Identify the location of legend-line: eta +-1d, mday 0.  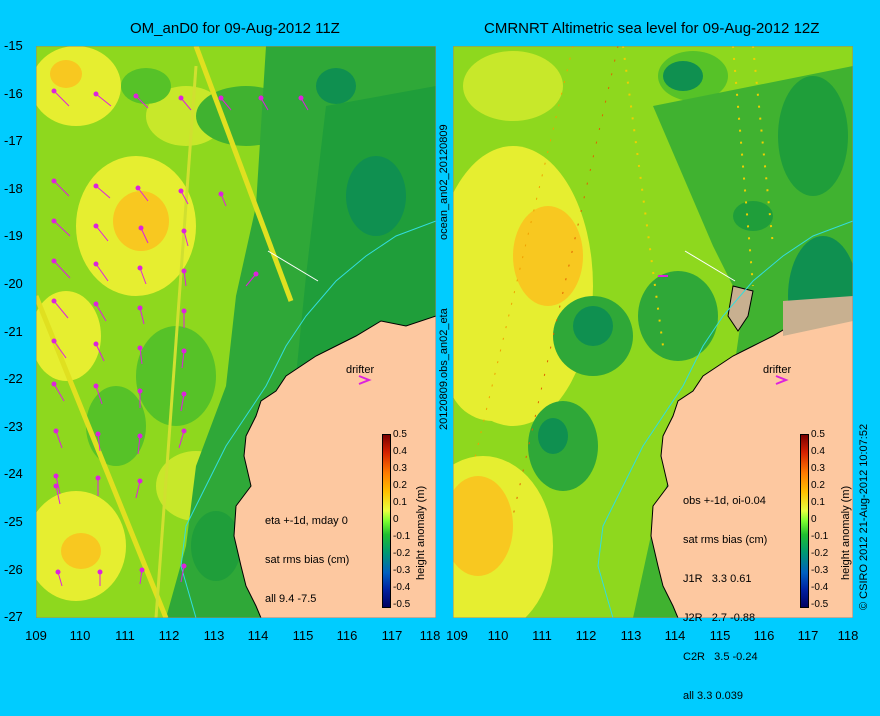
(306, 521).